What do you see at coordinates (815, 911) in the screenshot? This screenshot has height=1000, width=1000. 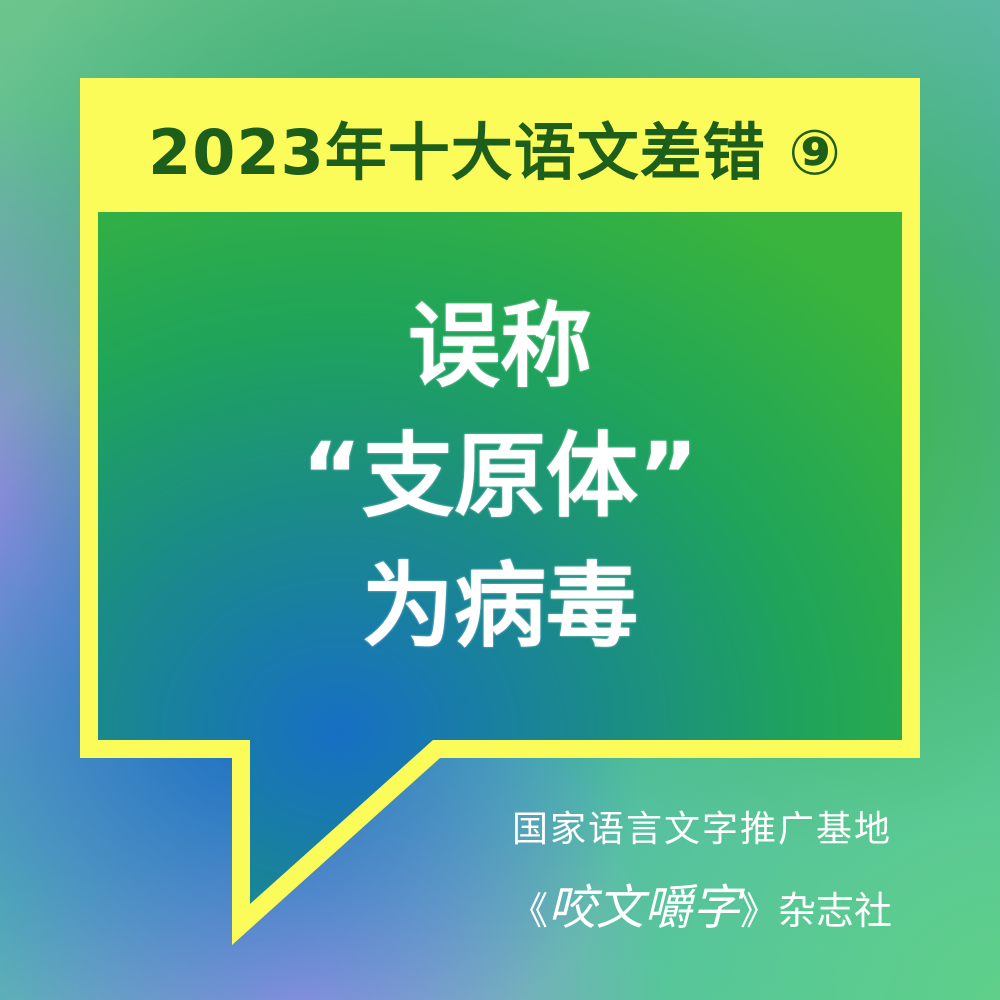 I see `publisher-bracket-close: 》杂志社` at bounding box center [815, 911].